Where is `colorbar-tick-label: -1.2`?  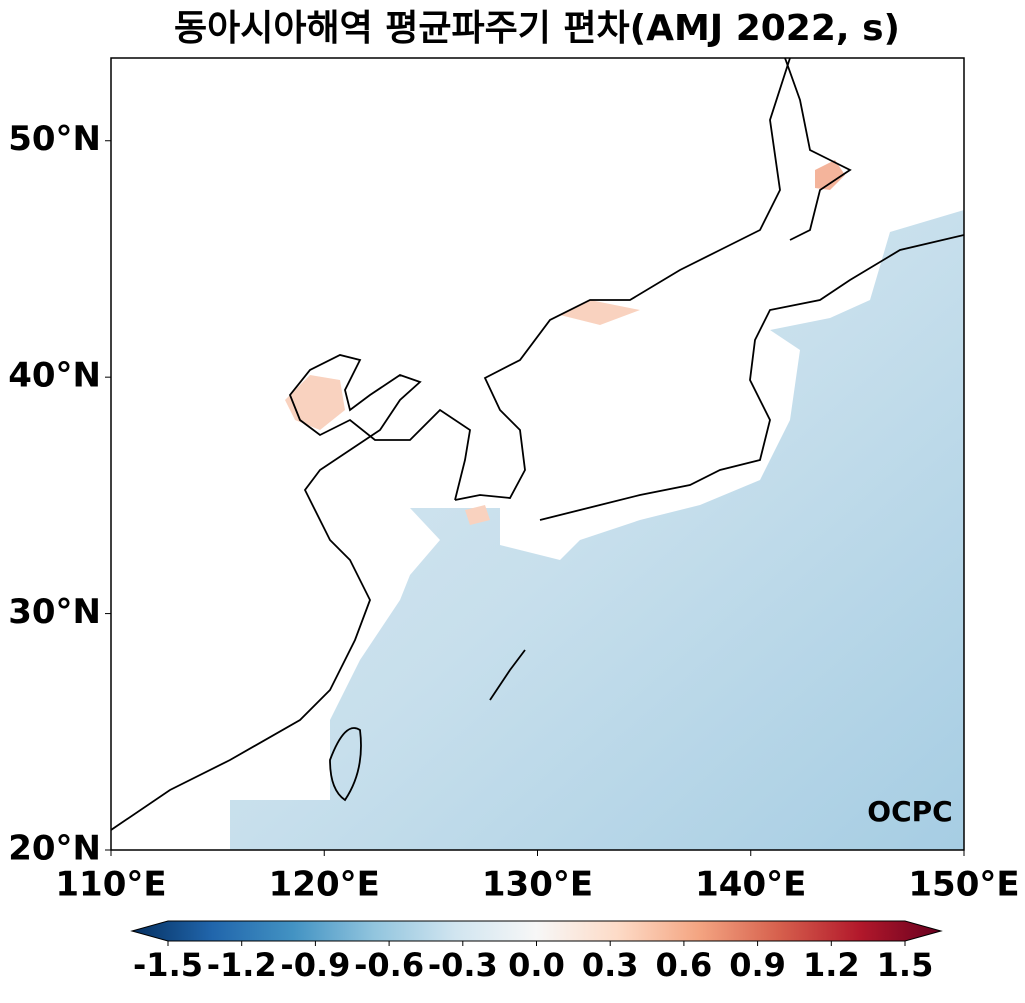 colorbar-tick-label: -1.2 is located at coordinates (242, 965).